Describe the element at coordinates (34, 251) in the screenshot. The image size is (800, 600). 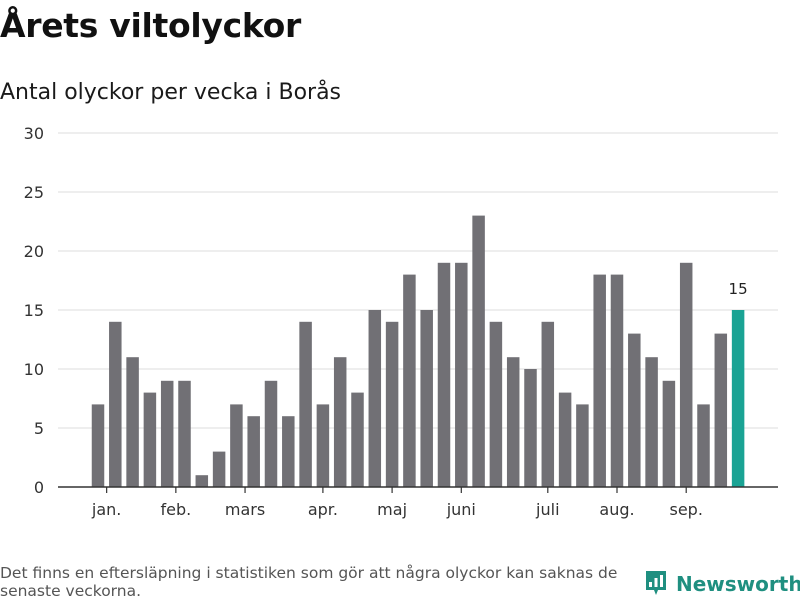
I see `y-tick-label: 20` at that location.